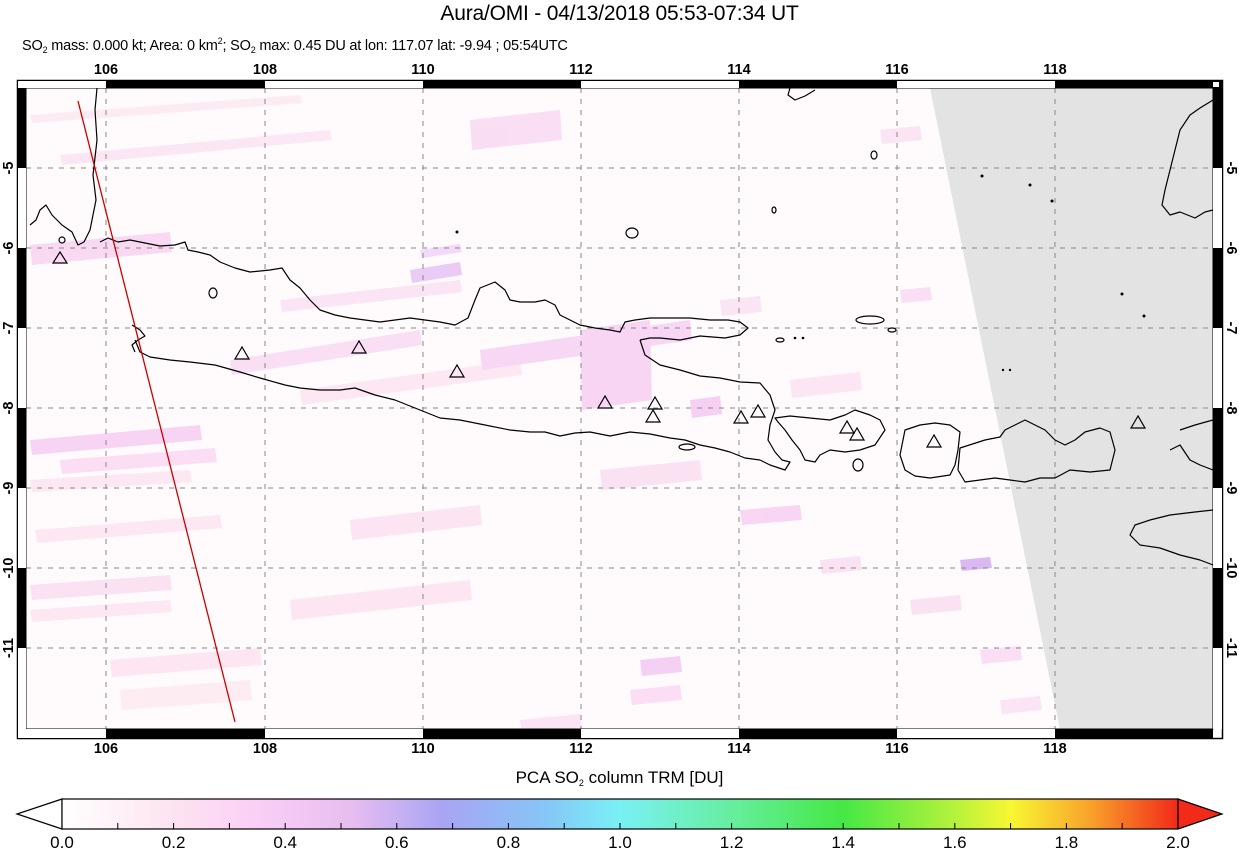  What do you see at coordinates (1200, 814) in the screenshot?
I see `colorbar-max-arrow` at bounding box center [1200, 814].